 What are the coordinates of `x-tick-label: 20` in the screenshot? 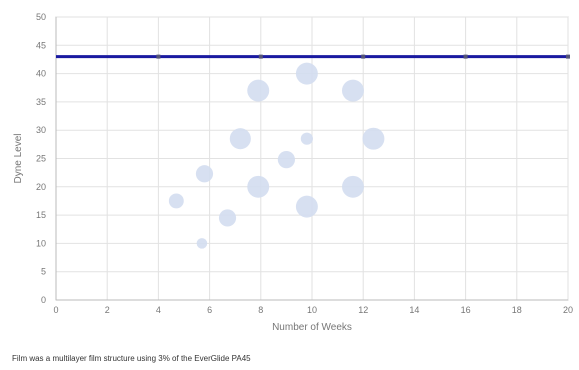 It's located at (568, 310).